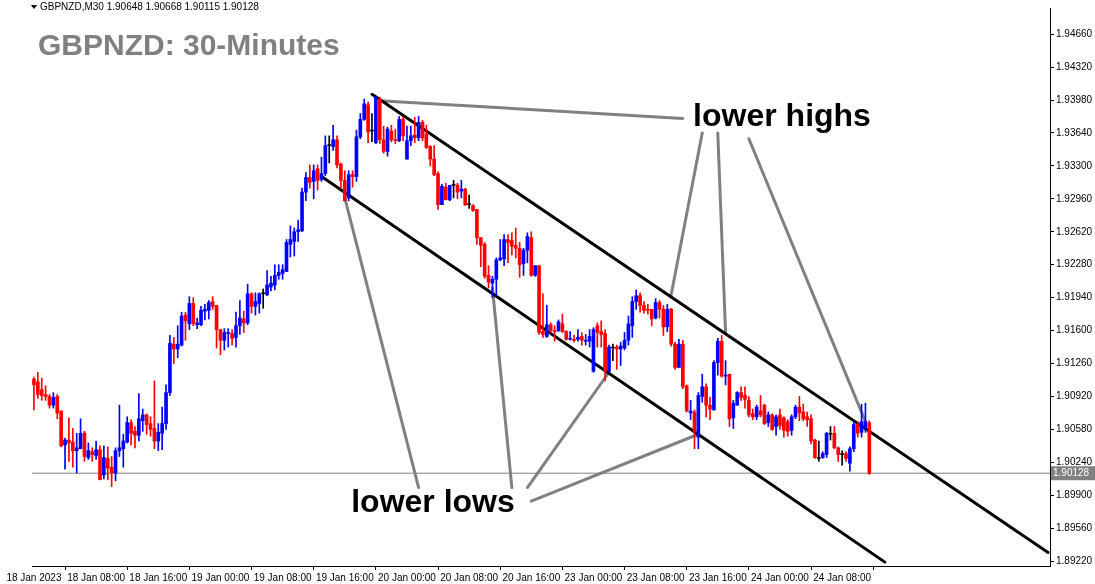 The width and height of the screenshot is (1095, 584). What do you see at coordinates (1074, 99) in the screenshot?
I see `y-tick-label: 1.93980` at bounding box center [1074, 99].